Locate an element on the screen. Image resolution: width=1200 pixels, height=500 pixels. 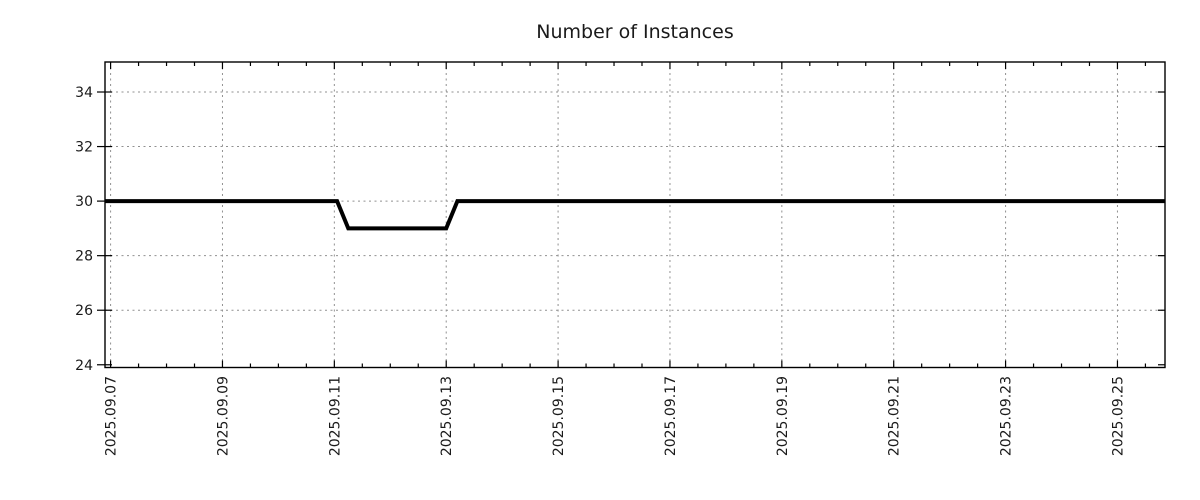
x-tick-label: 2025.09.23 is located at coordinates (1007, 416).